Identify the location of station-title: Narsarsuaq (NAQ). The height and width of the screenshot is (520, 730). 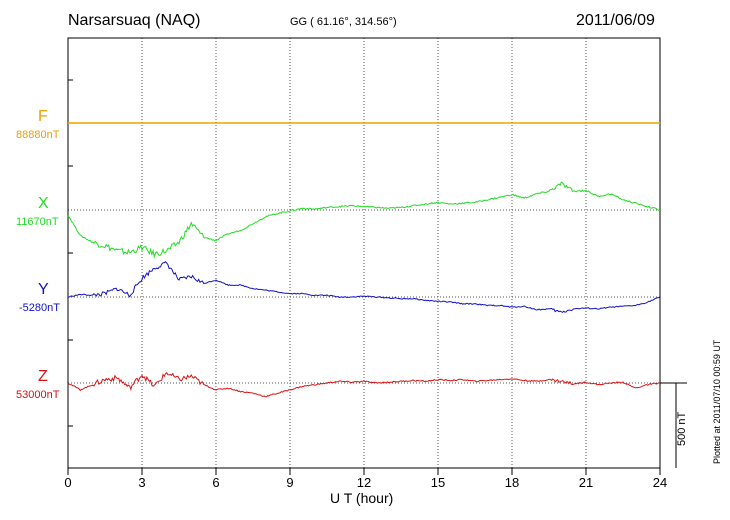
(134, 20).